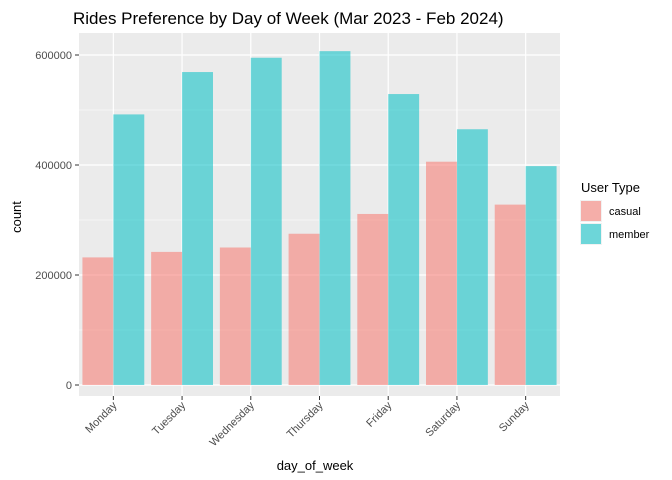  I want to click on bar-casual-saturday, so click(441, 273).